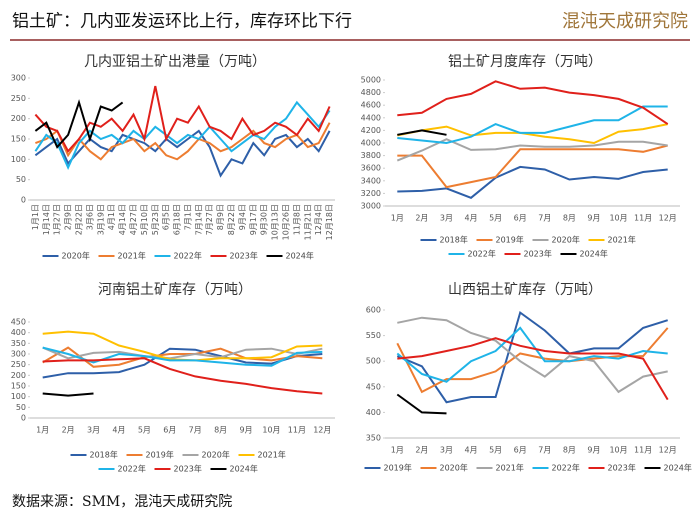 The height and width of the screenshot is (525, 700). What do you see at coordinates (18, 78) in the screenshot?
I see `y-tick-label: 300` at bounding box center [18, 78].